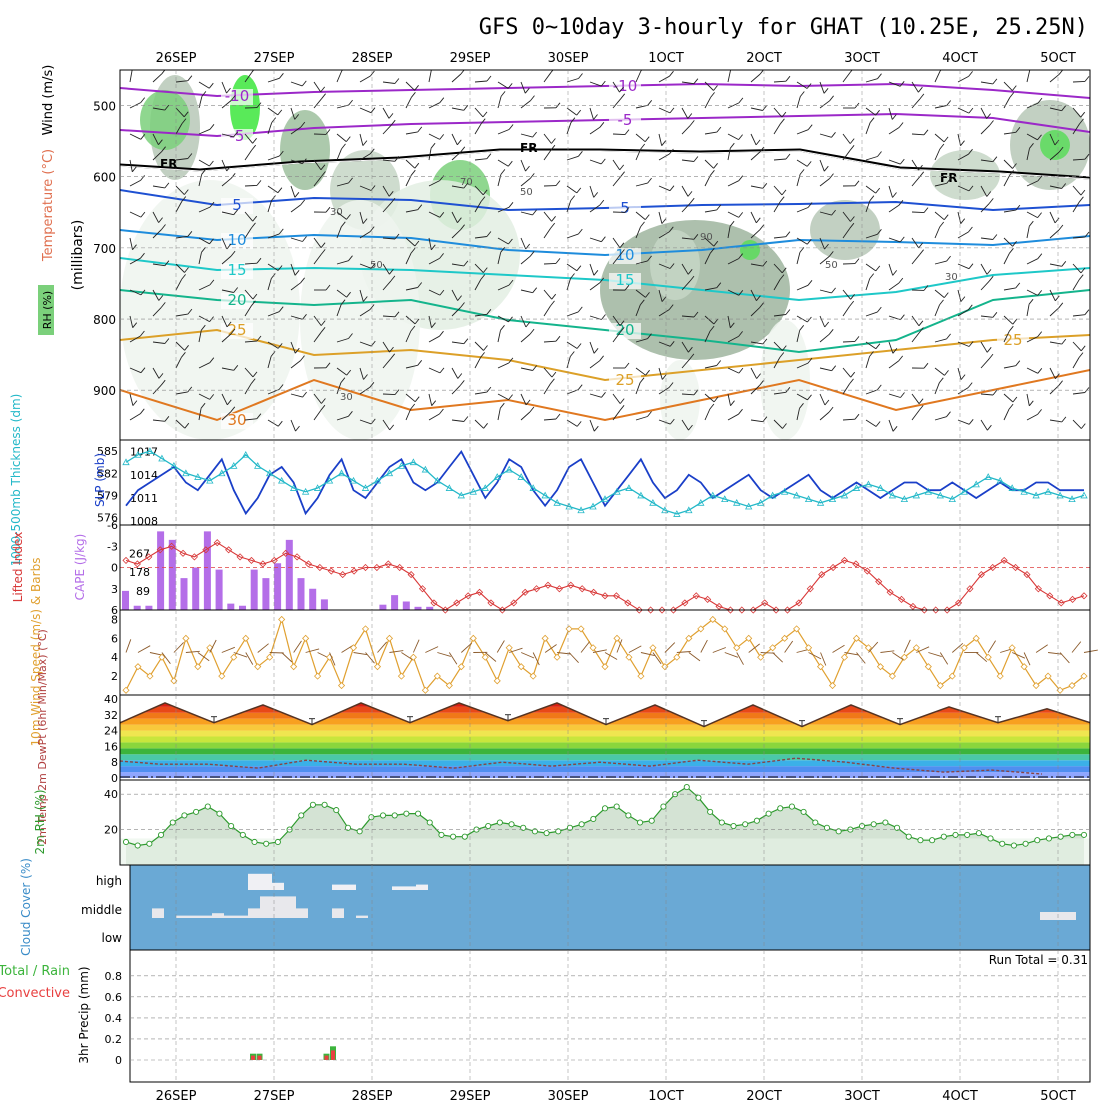 This screenshot has height=1100, width=1100. I want to click on isotherm-label-bg, so click(625, 121).